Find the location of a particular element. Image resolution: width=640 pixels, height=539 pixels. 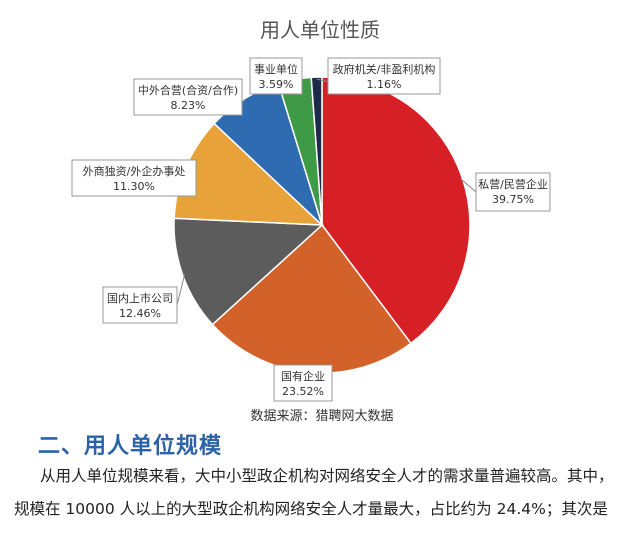

slice-category-label-7: 政府机关/非盈利机构 is located at coordinates (384, 69).